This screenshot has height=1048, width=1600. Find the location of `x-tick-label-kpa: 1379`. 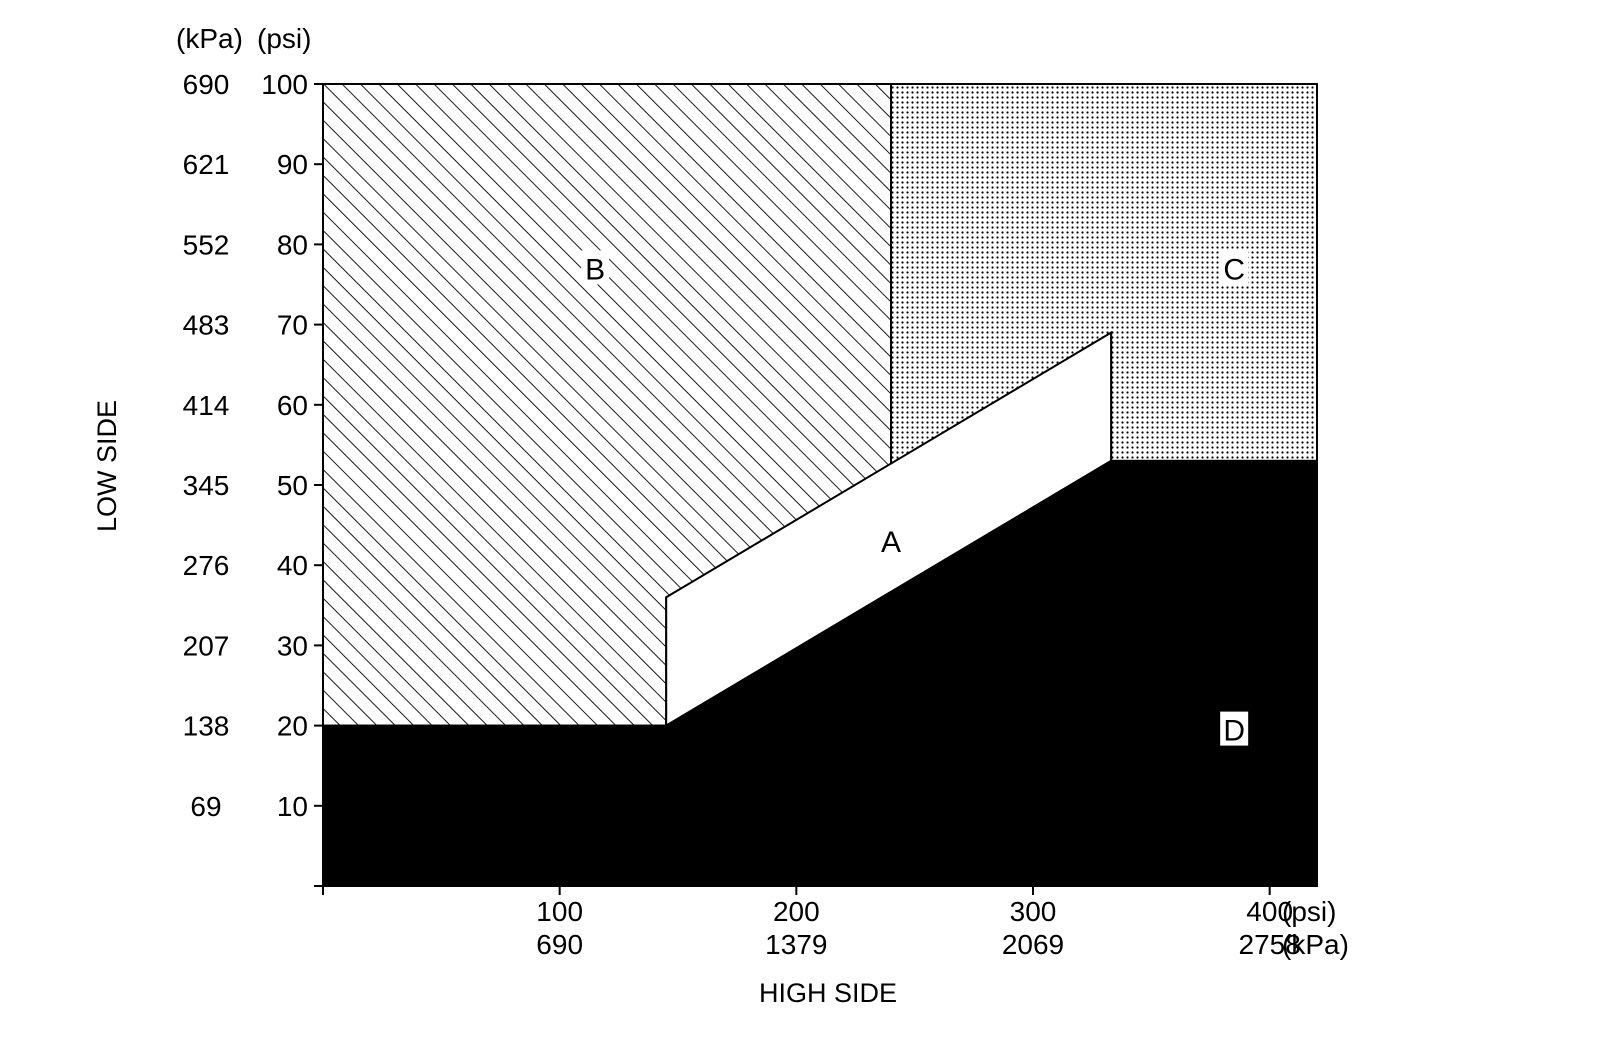

x-tick-label-kpa: 1379 is located at coordinates (796, 944).